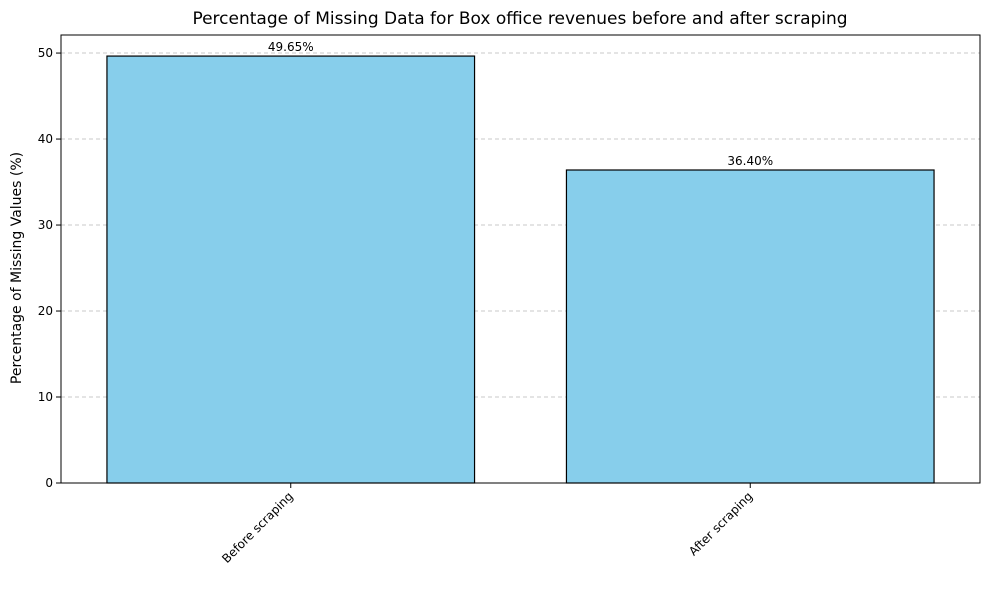 This screenshot has width=989, height=590. I want to click on data-labels: 49.65% 36.40%, so click(520, 104).